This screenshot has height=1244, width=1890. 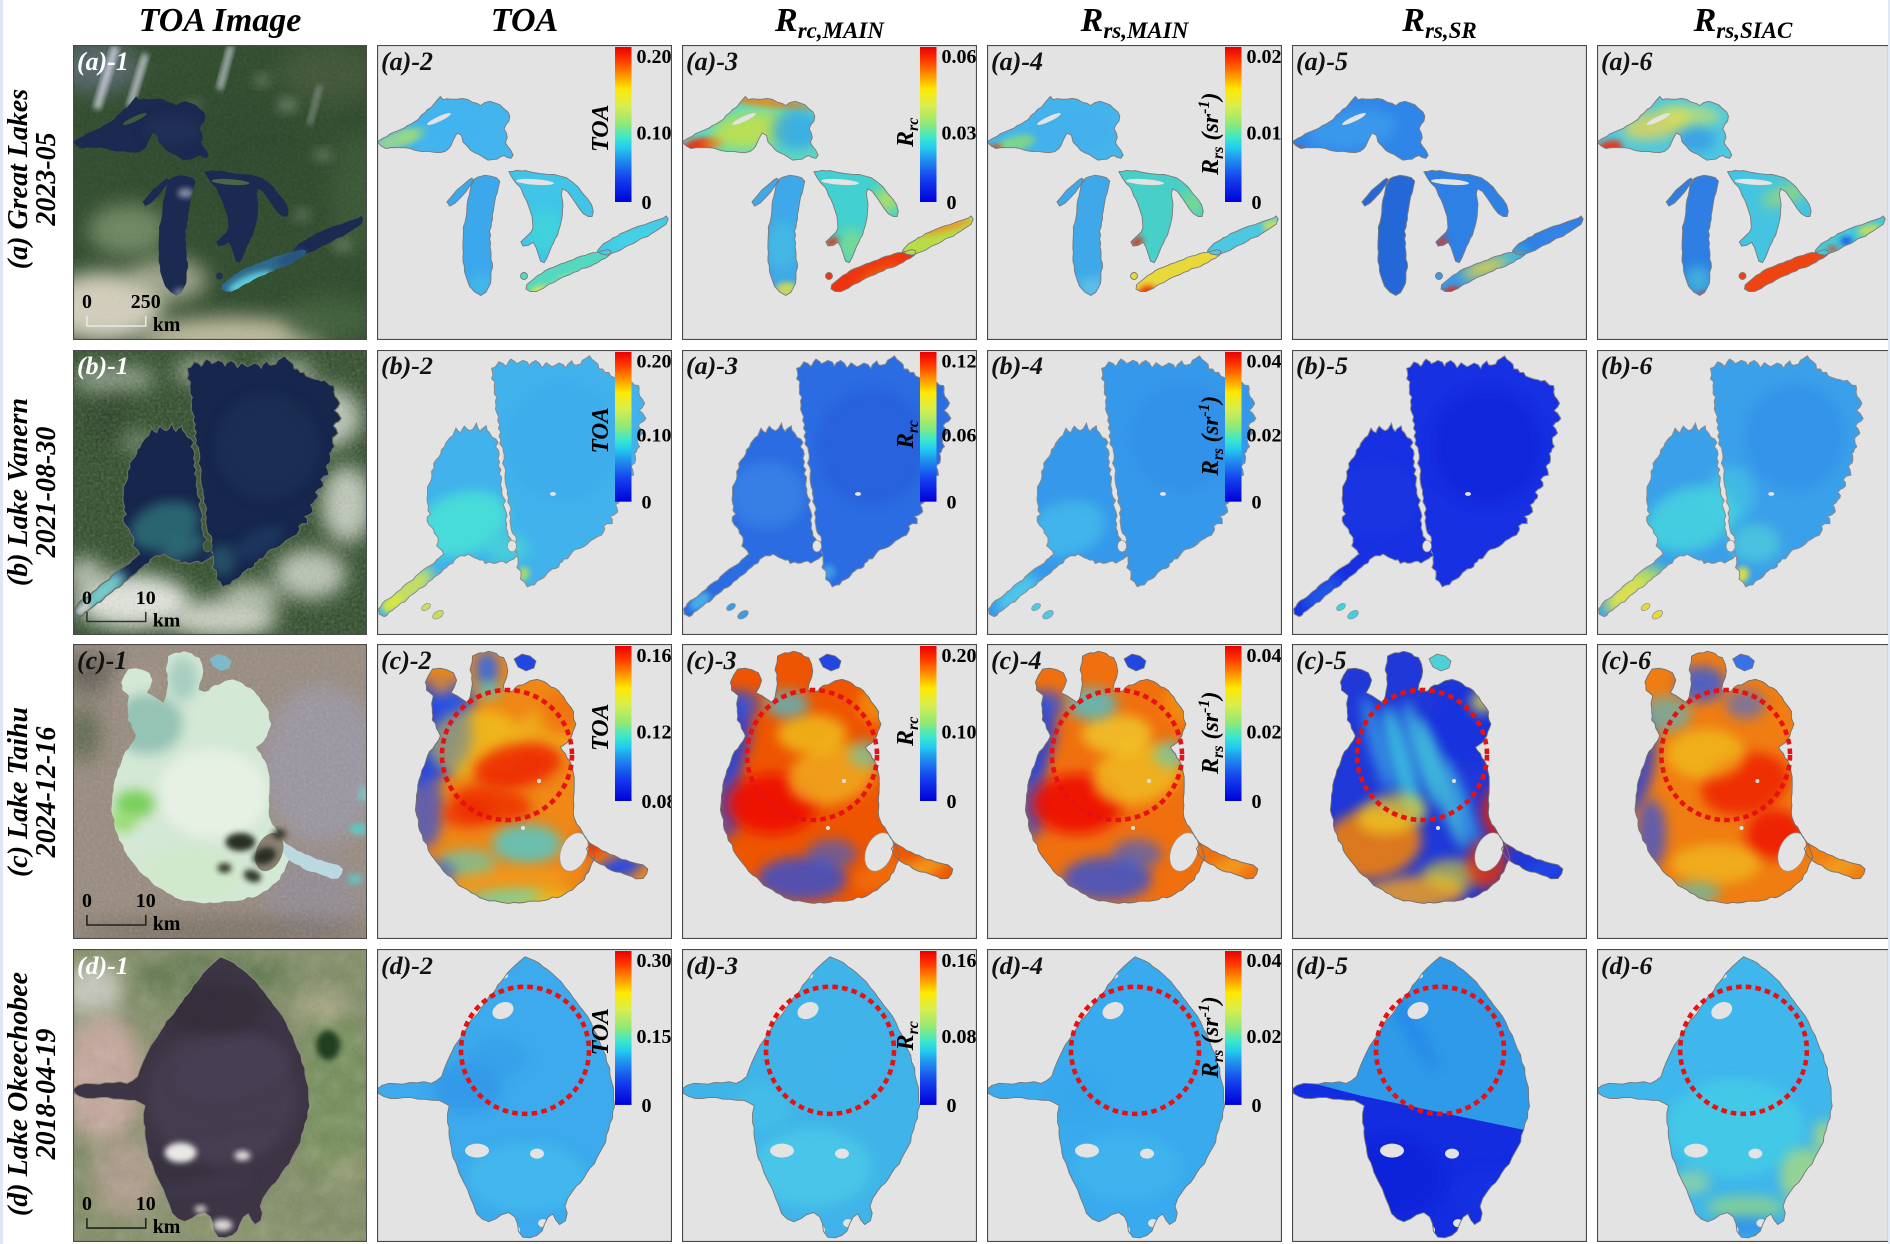 What do you see at coordinates (102, 660) in the screenshot?
I see `svg-text: (c)-1` at bounding box center [102, 660].